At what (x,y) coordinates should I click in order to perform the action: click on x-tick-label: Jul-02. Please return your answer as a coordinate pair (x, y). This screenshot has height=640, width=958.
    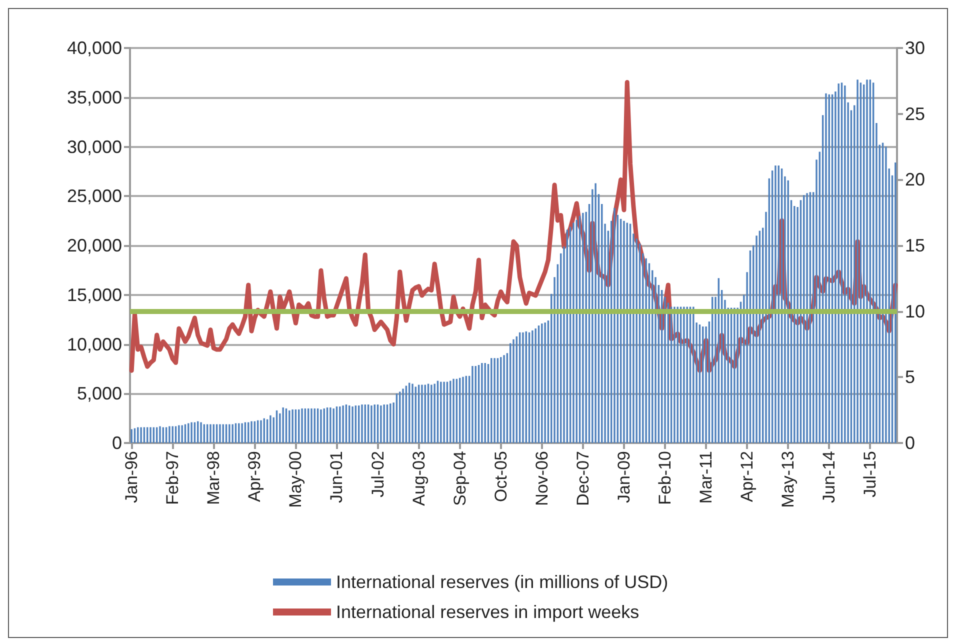
    Looking at the image, I should click on (378, 474).